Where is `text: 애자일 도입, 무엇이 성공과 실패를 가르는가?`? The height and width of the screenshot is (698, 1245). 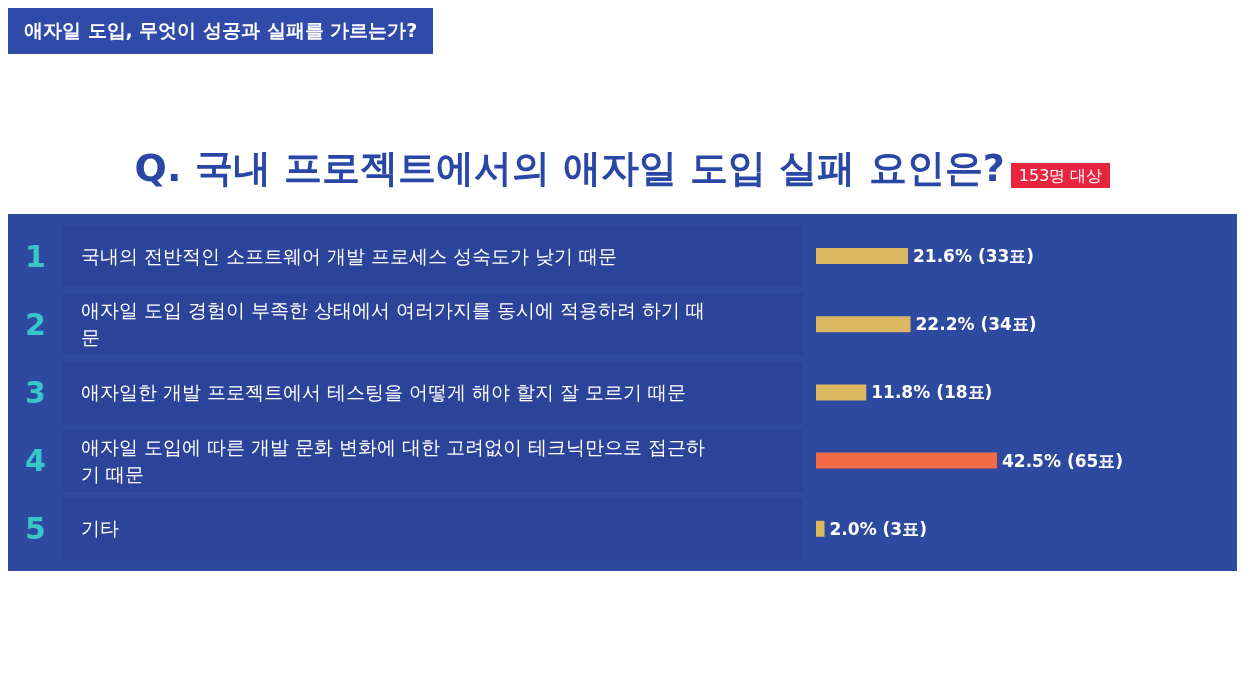 text: 애자일 도입, 무엇이 성공과 실패를 가르는가? is located at coordinates (221, 31).